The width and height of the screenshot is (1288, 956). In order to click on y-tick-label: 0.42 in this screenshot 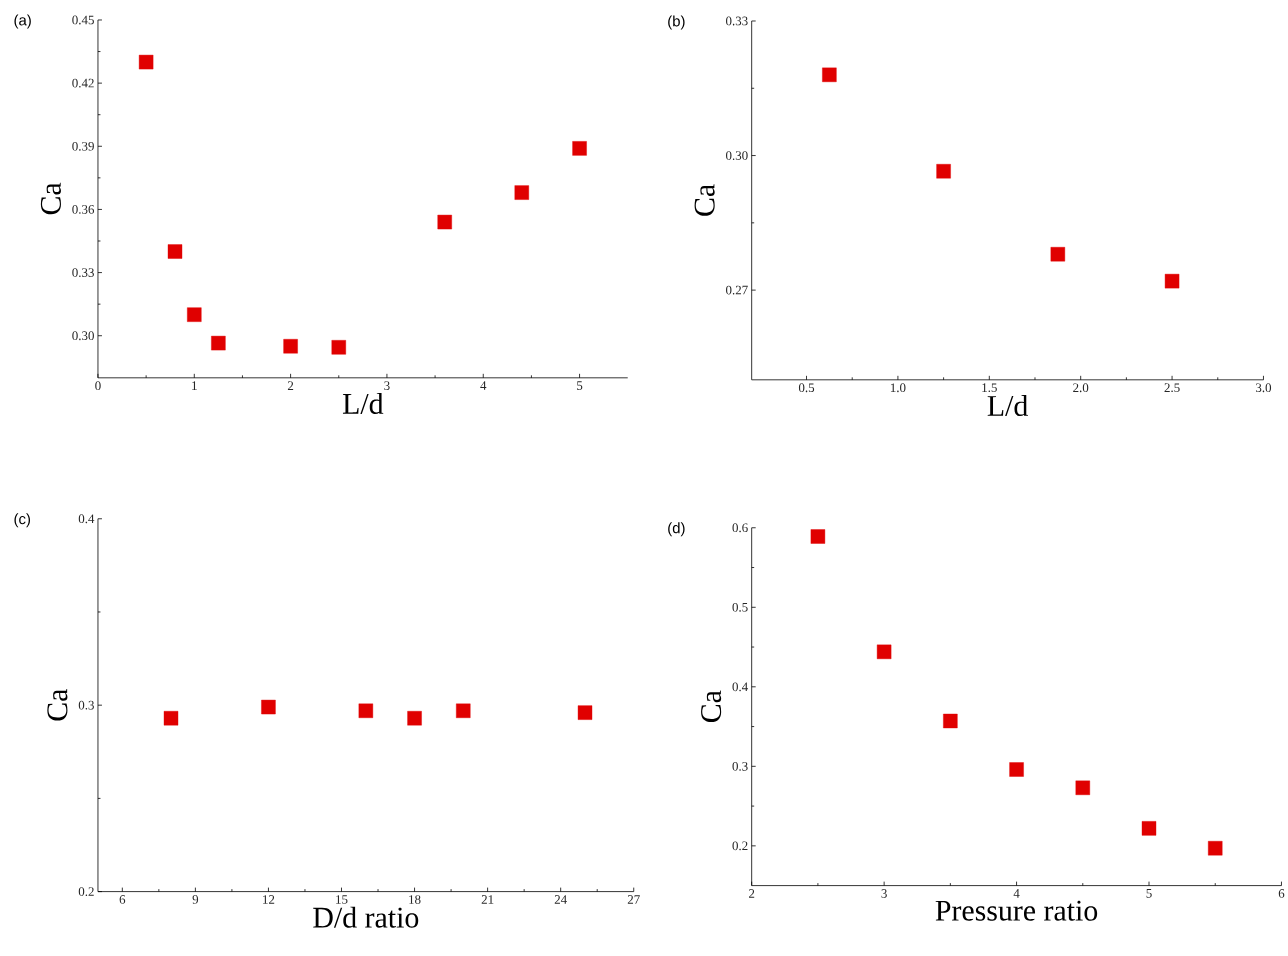, I will do `click(83, 83)`.